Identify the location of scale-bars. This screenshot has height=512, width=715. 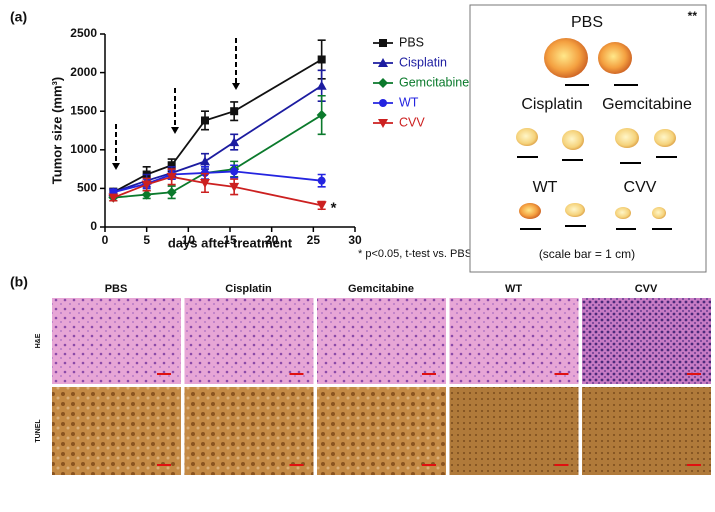
(597, 157).